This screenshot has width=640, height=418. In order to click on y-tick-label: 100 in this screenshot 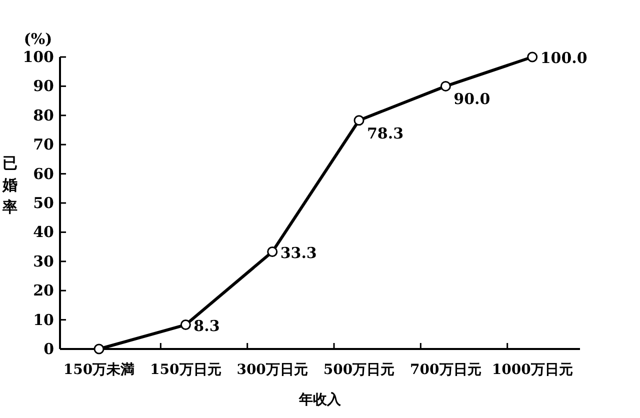, I will do `click(38, 57)`.